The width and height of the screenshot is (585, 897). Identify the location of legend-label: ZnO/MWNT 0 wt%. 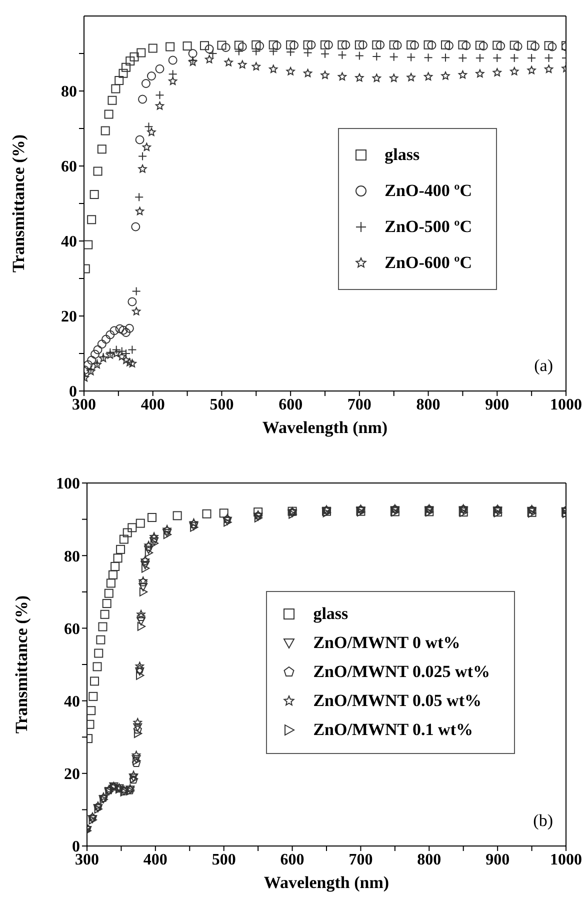
(386, 643).